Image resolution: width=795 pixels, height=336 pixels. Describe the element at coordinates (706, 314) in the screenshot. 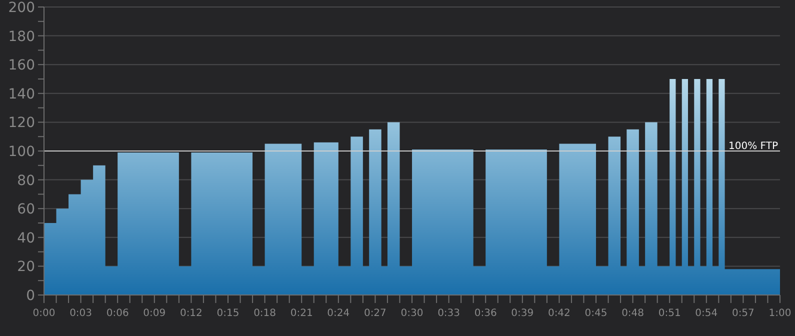

I see `x-tick-label: 0:54` at that location.